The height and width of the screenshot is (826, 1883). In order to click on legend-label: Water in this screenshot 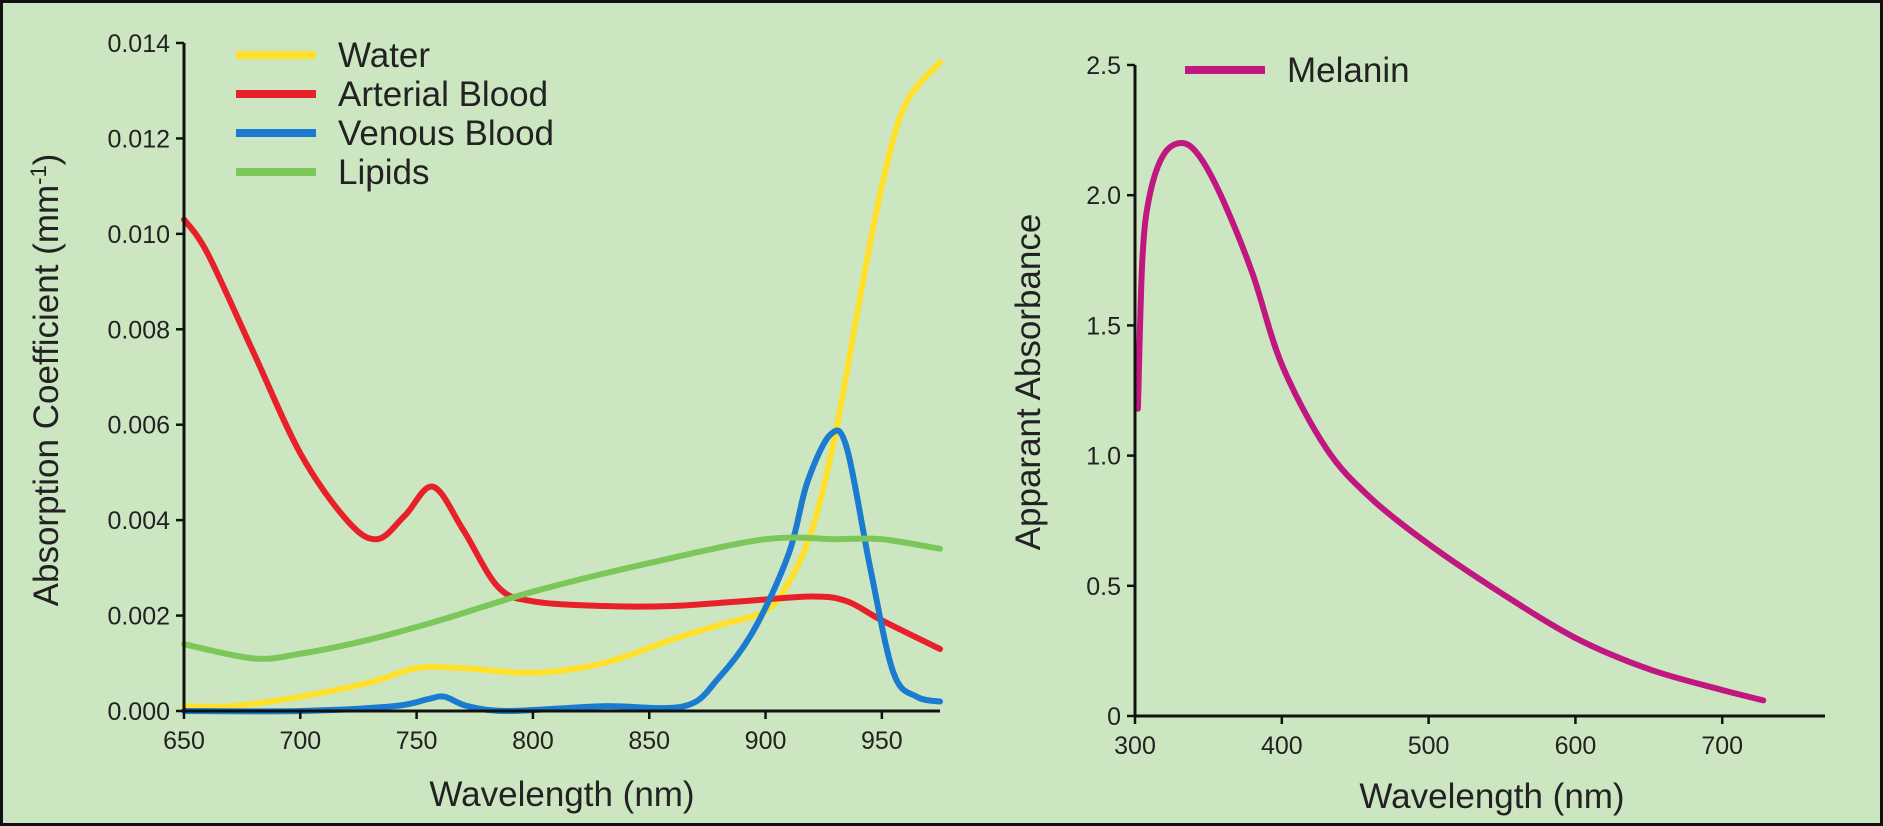, I will do `click(384, 55)`.